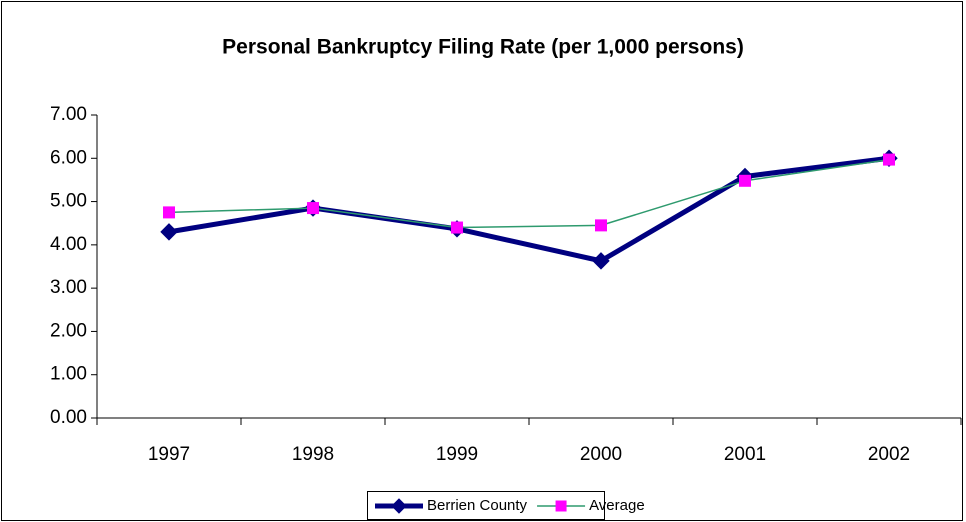 Image resolution: width=966 pixels, height=522 pixels. Describe the element at coordinates (68, 157) in the screenshot. I see `y-tick-label: 6.00` at that location.